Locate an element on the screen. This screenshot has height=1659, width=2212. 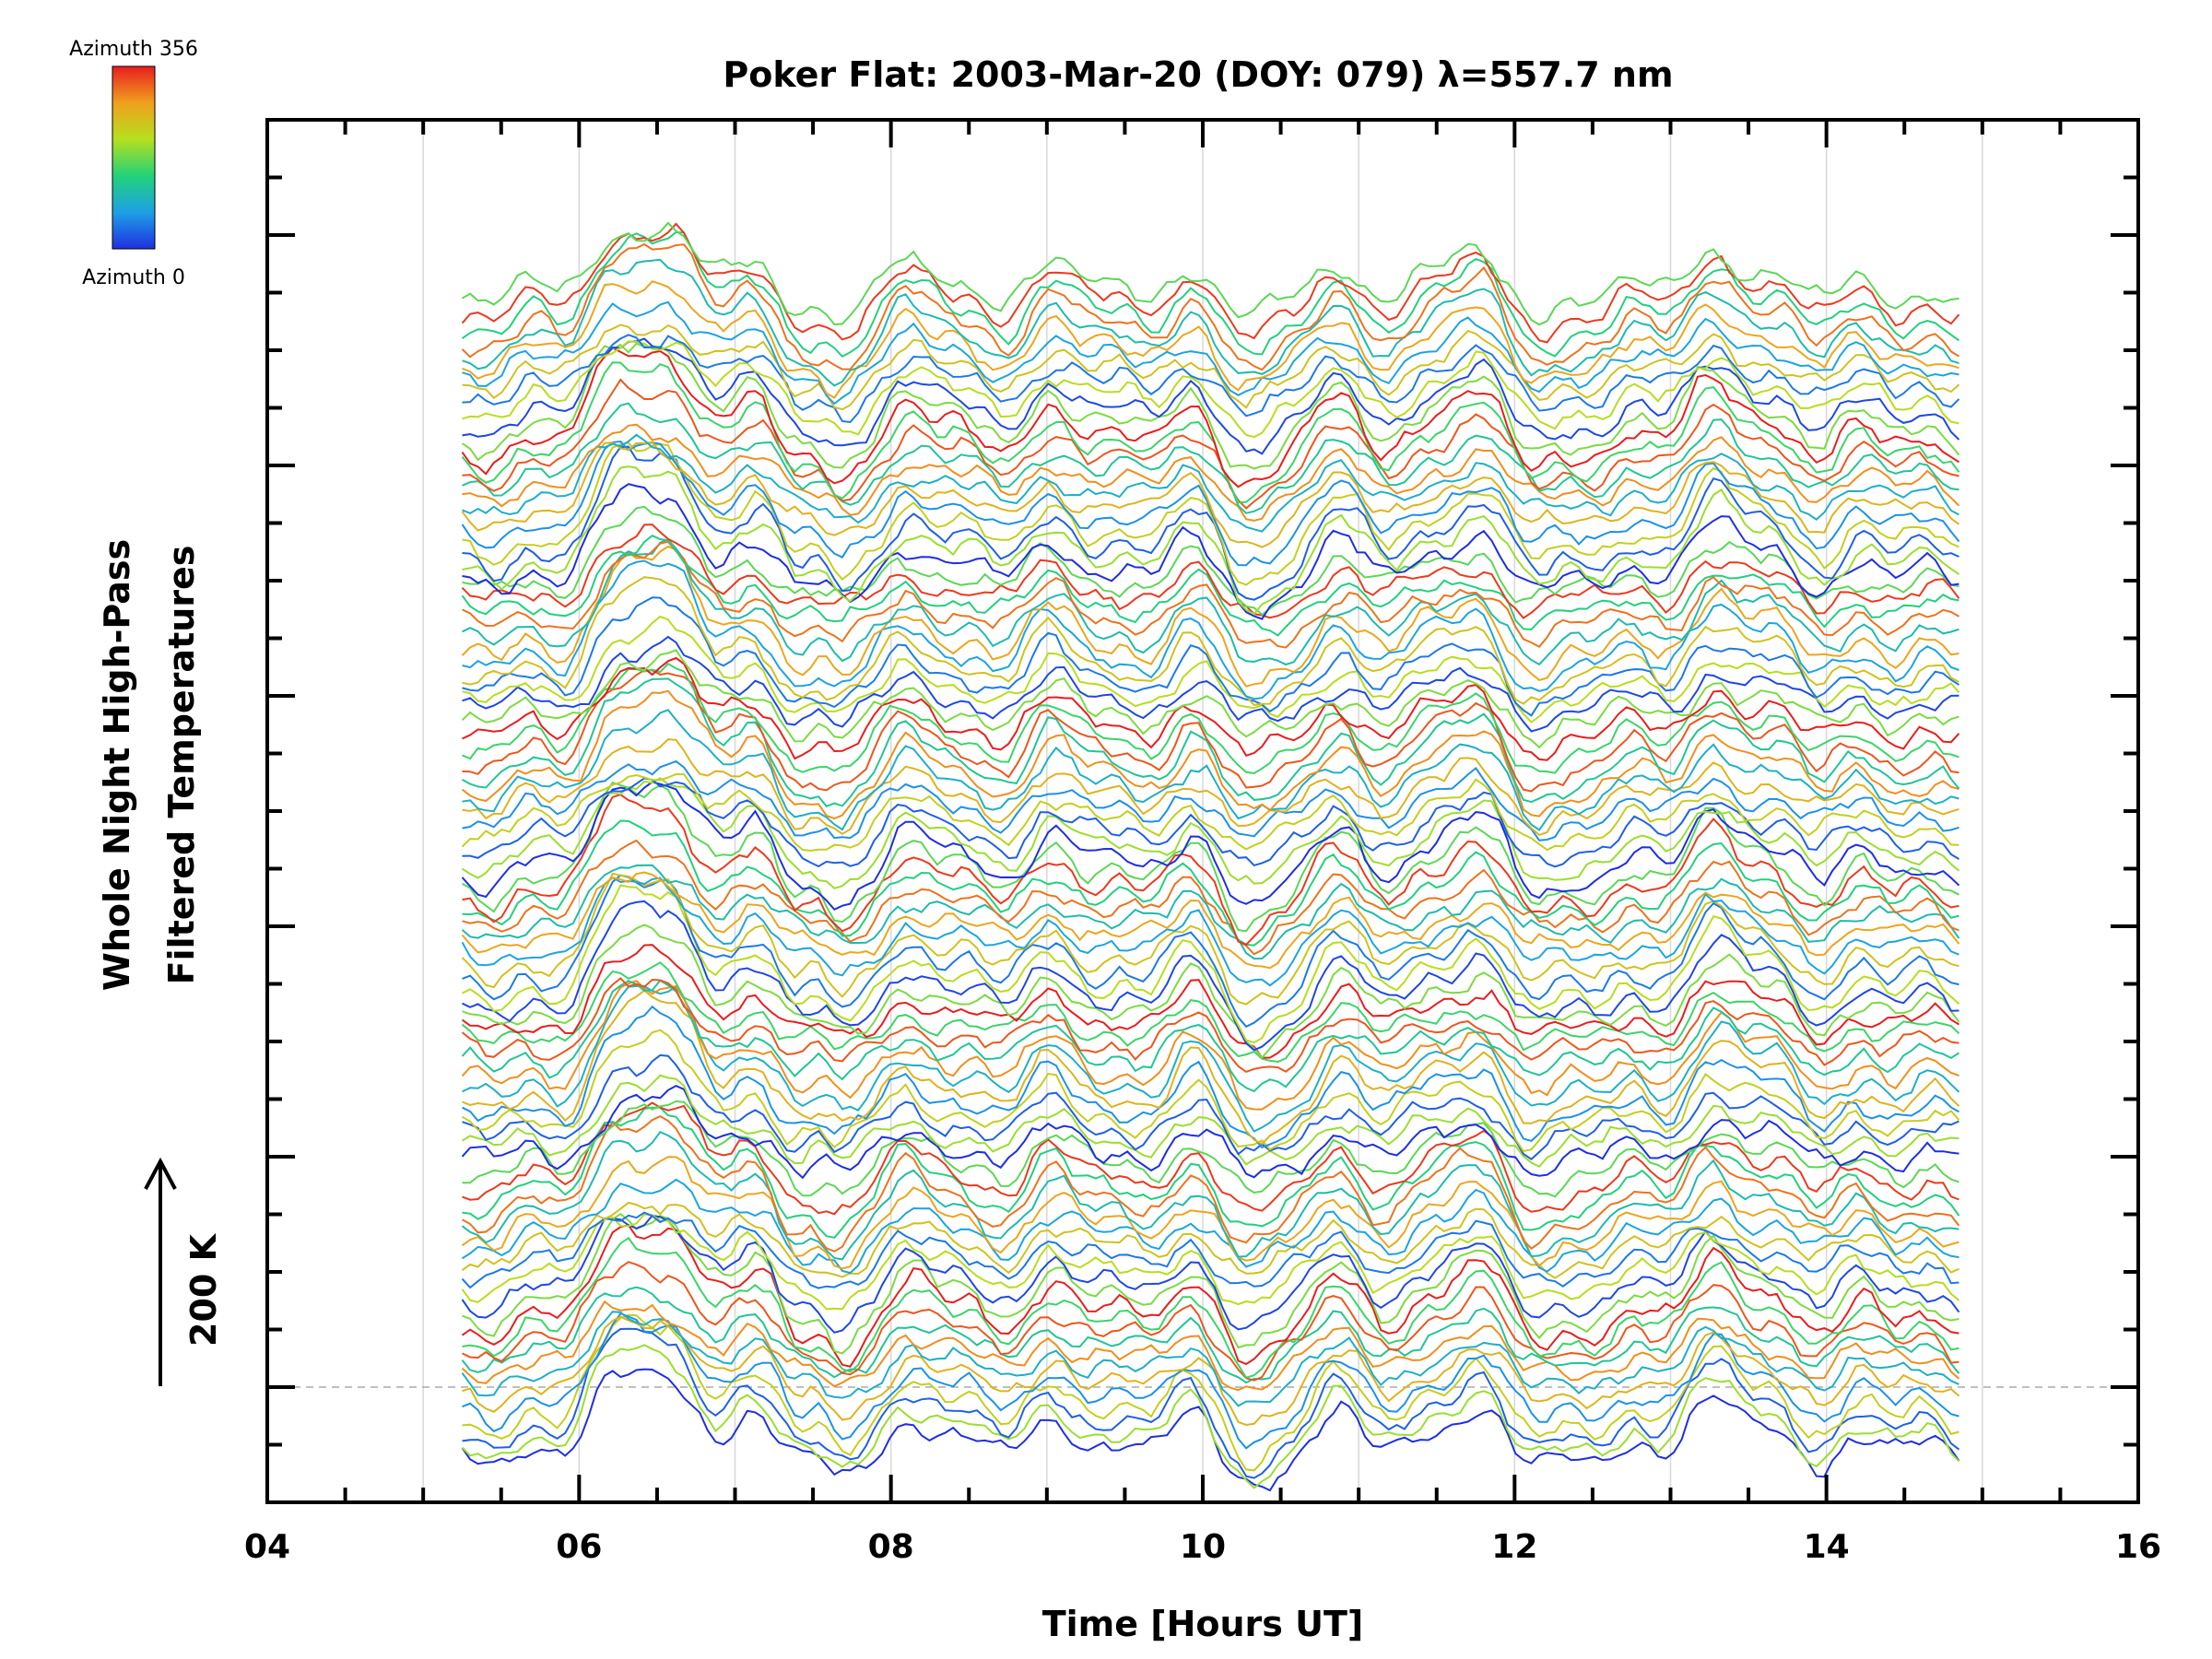
scale-bar-label: 200 K is located at coordinates (203, 1289).